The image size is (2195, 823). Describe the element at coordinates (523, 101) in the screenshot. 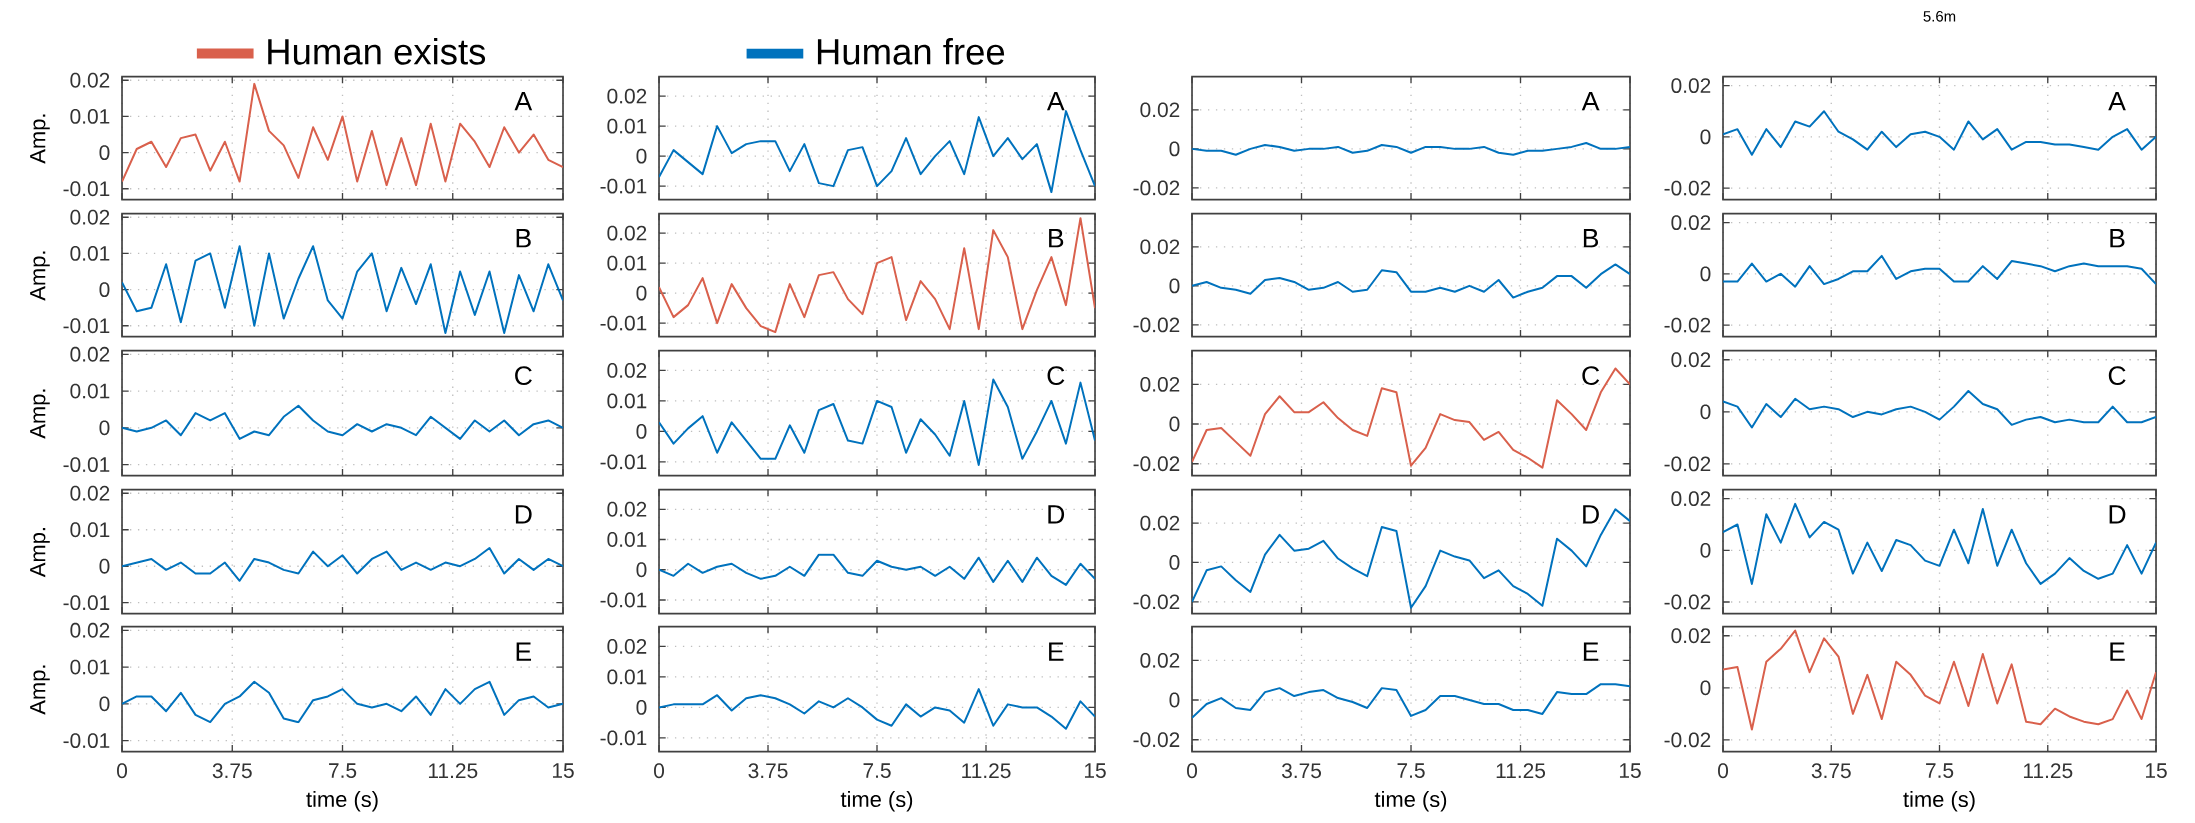

I see `annotation: A` at that location.